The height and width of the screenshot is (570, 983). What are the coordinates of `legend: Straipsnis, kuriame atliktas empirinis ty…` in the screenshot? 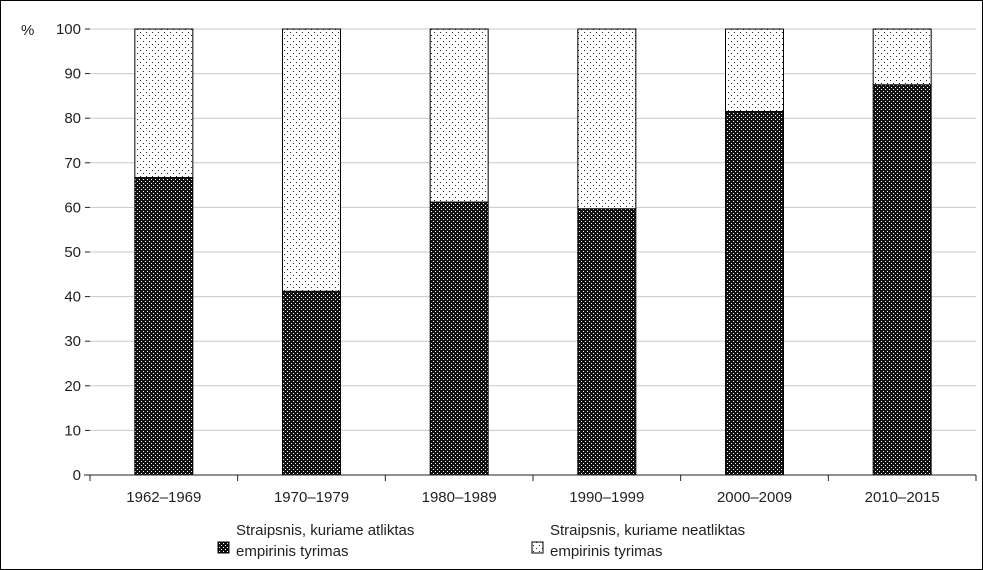 It's located at (481, 541).